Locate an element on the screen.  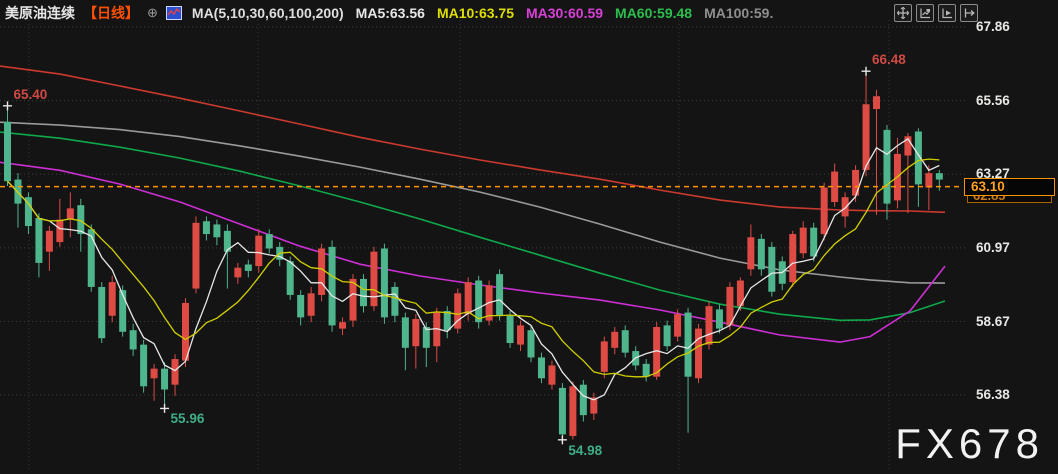
current-price-label: 63.10 is located at coordinates (1009, 187).